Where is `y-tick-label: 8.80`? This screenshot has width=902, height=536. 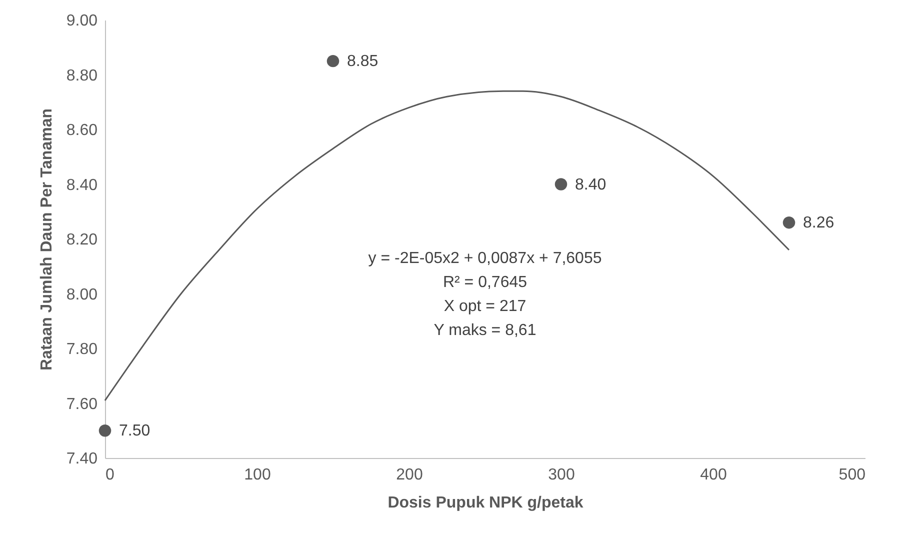
y-tick-label: 8.80 is located at coordinates (82, 75).